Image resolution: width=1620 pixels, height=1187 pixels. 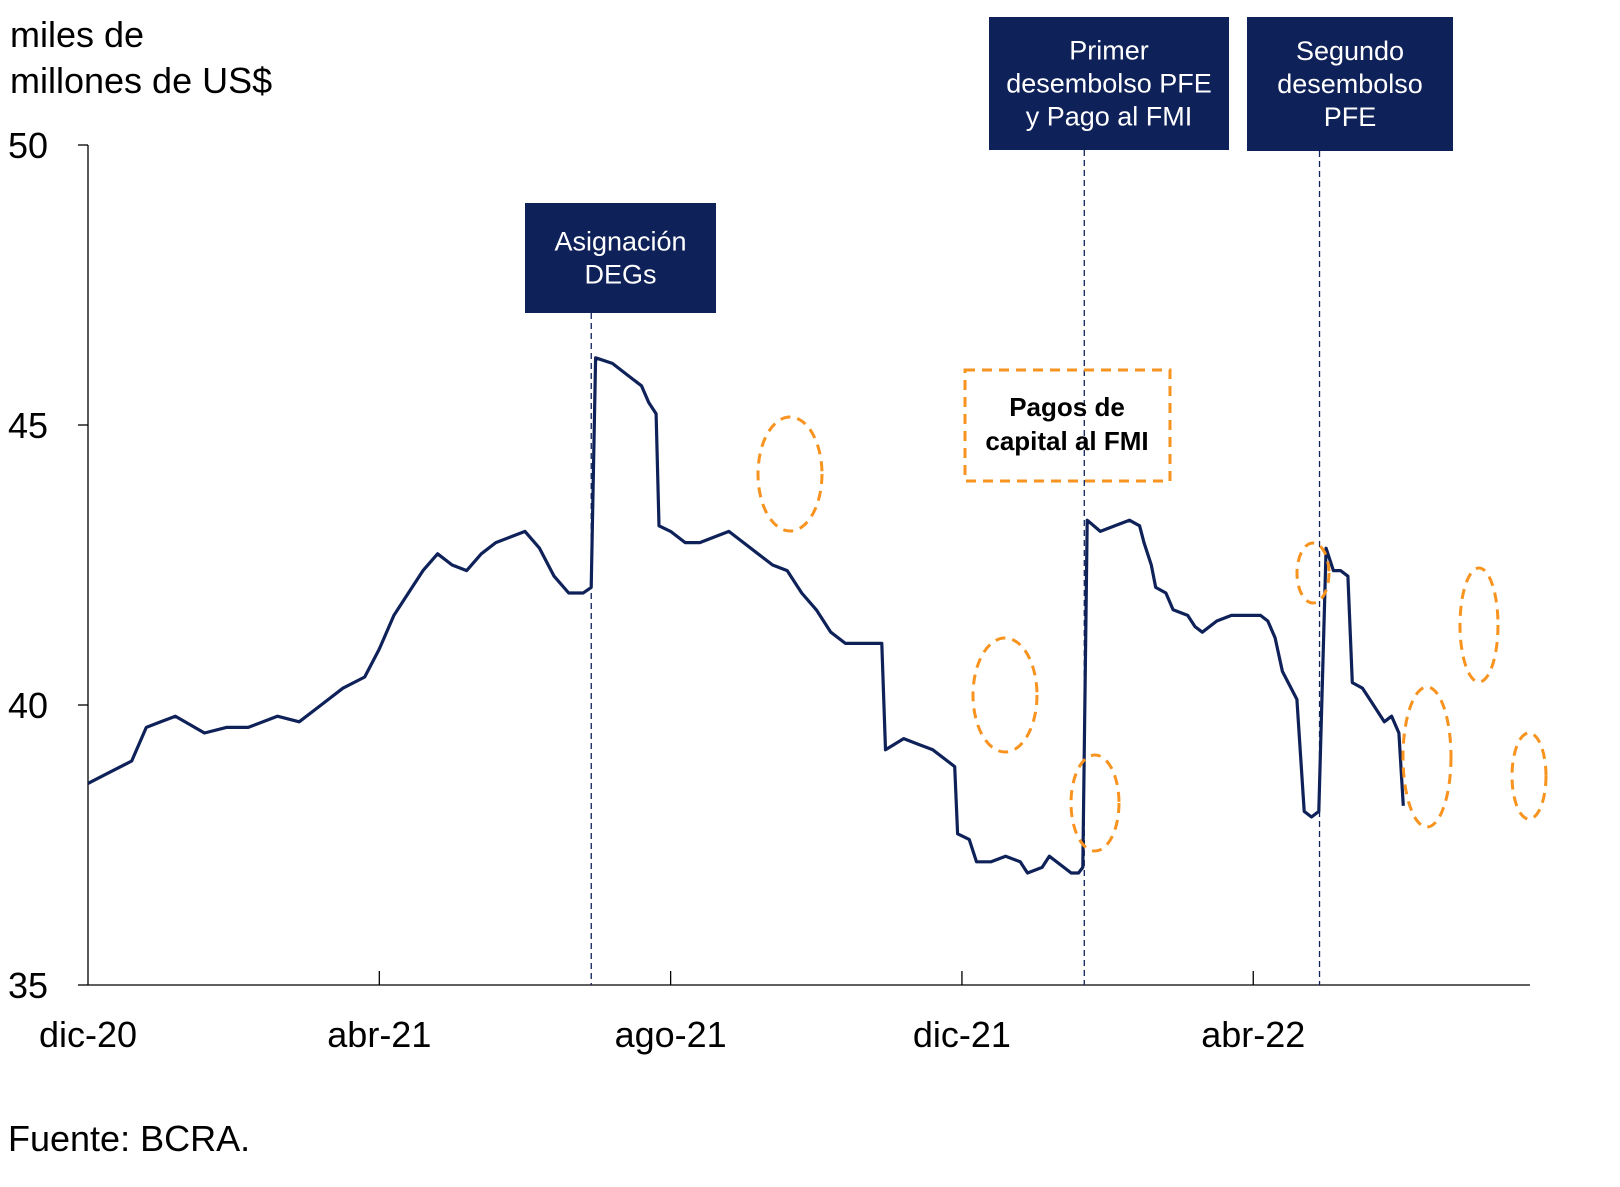 What do you see at coordinates (1109, 117) in the screenshot?
I see `event-label: y Pago al FMI` at bounding box center [1109, 117].